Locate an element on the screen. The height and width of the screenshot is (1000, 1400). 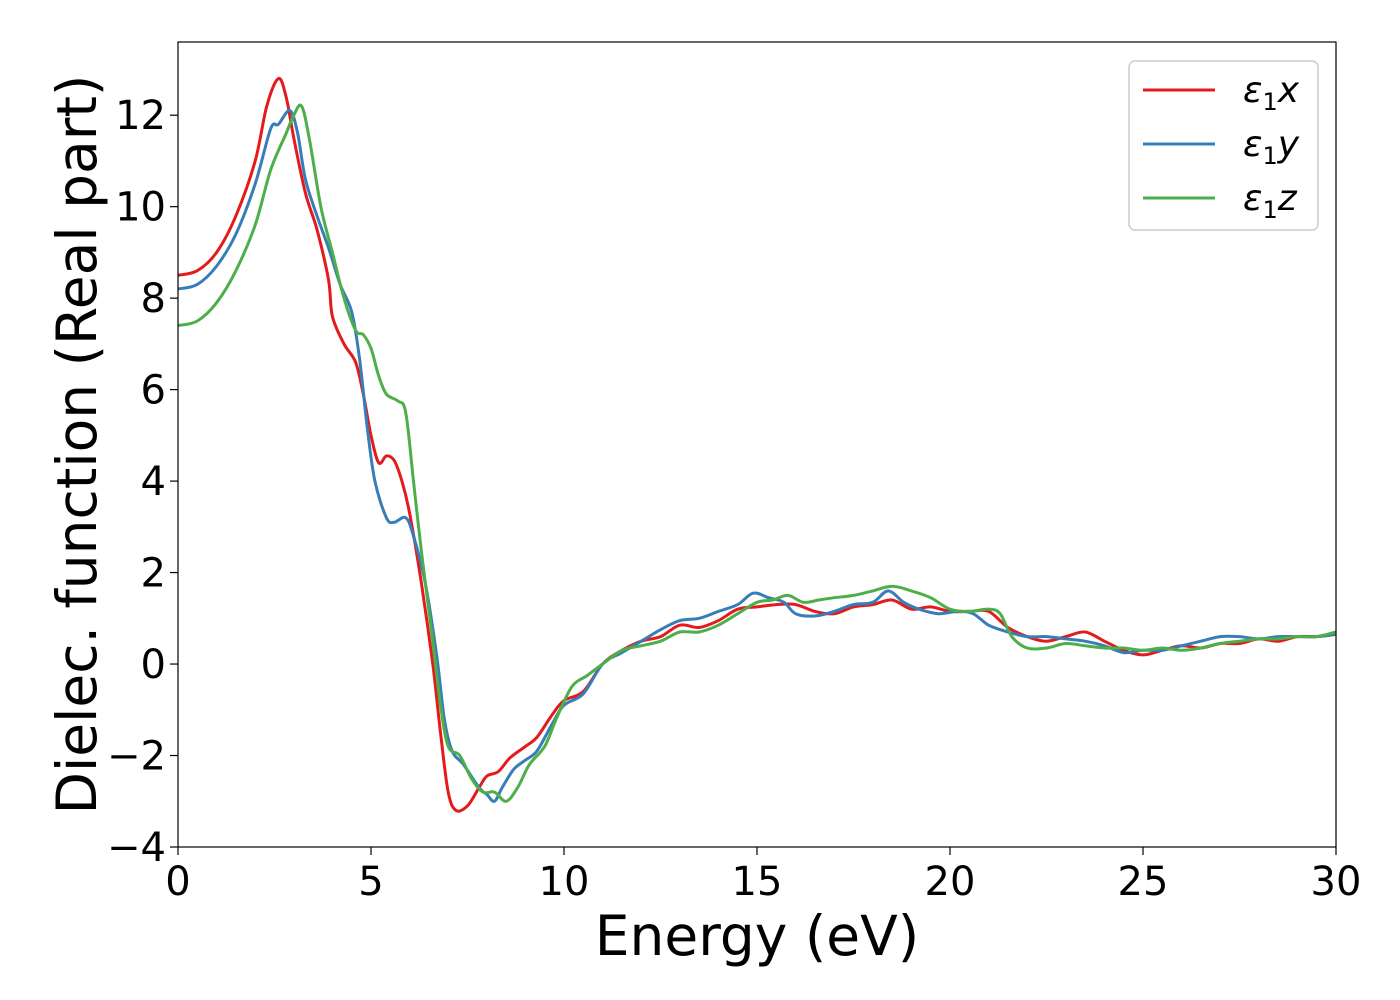
x-tick-label: 30 is located at coordinates (1336, 882).